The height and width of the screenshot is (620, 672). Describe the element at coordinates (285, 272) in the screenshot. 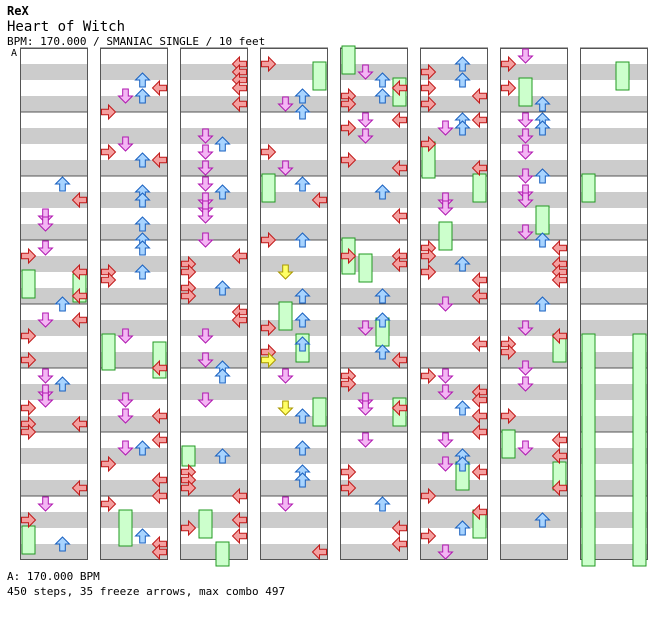

I see `mine-note` at that location.